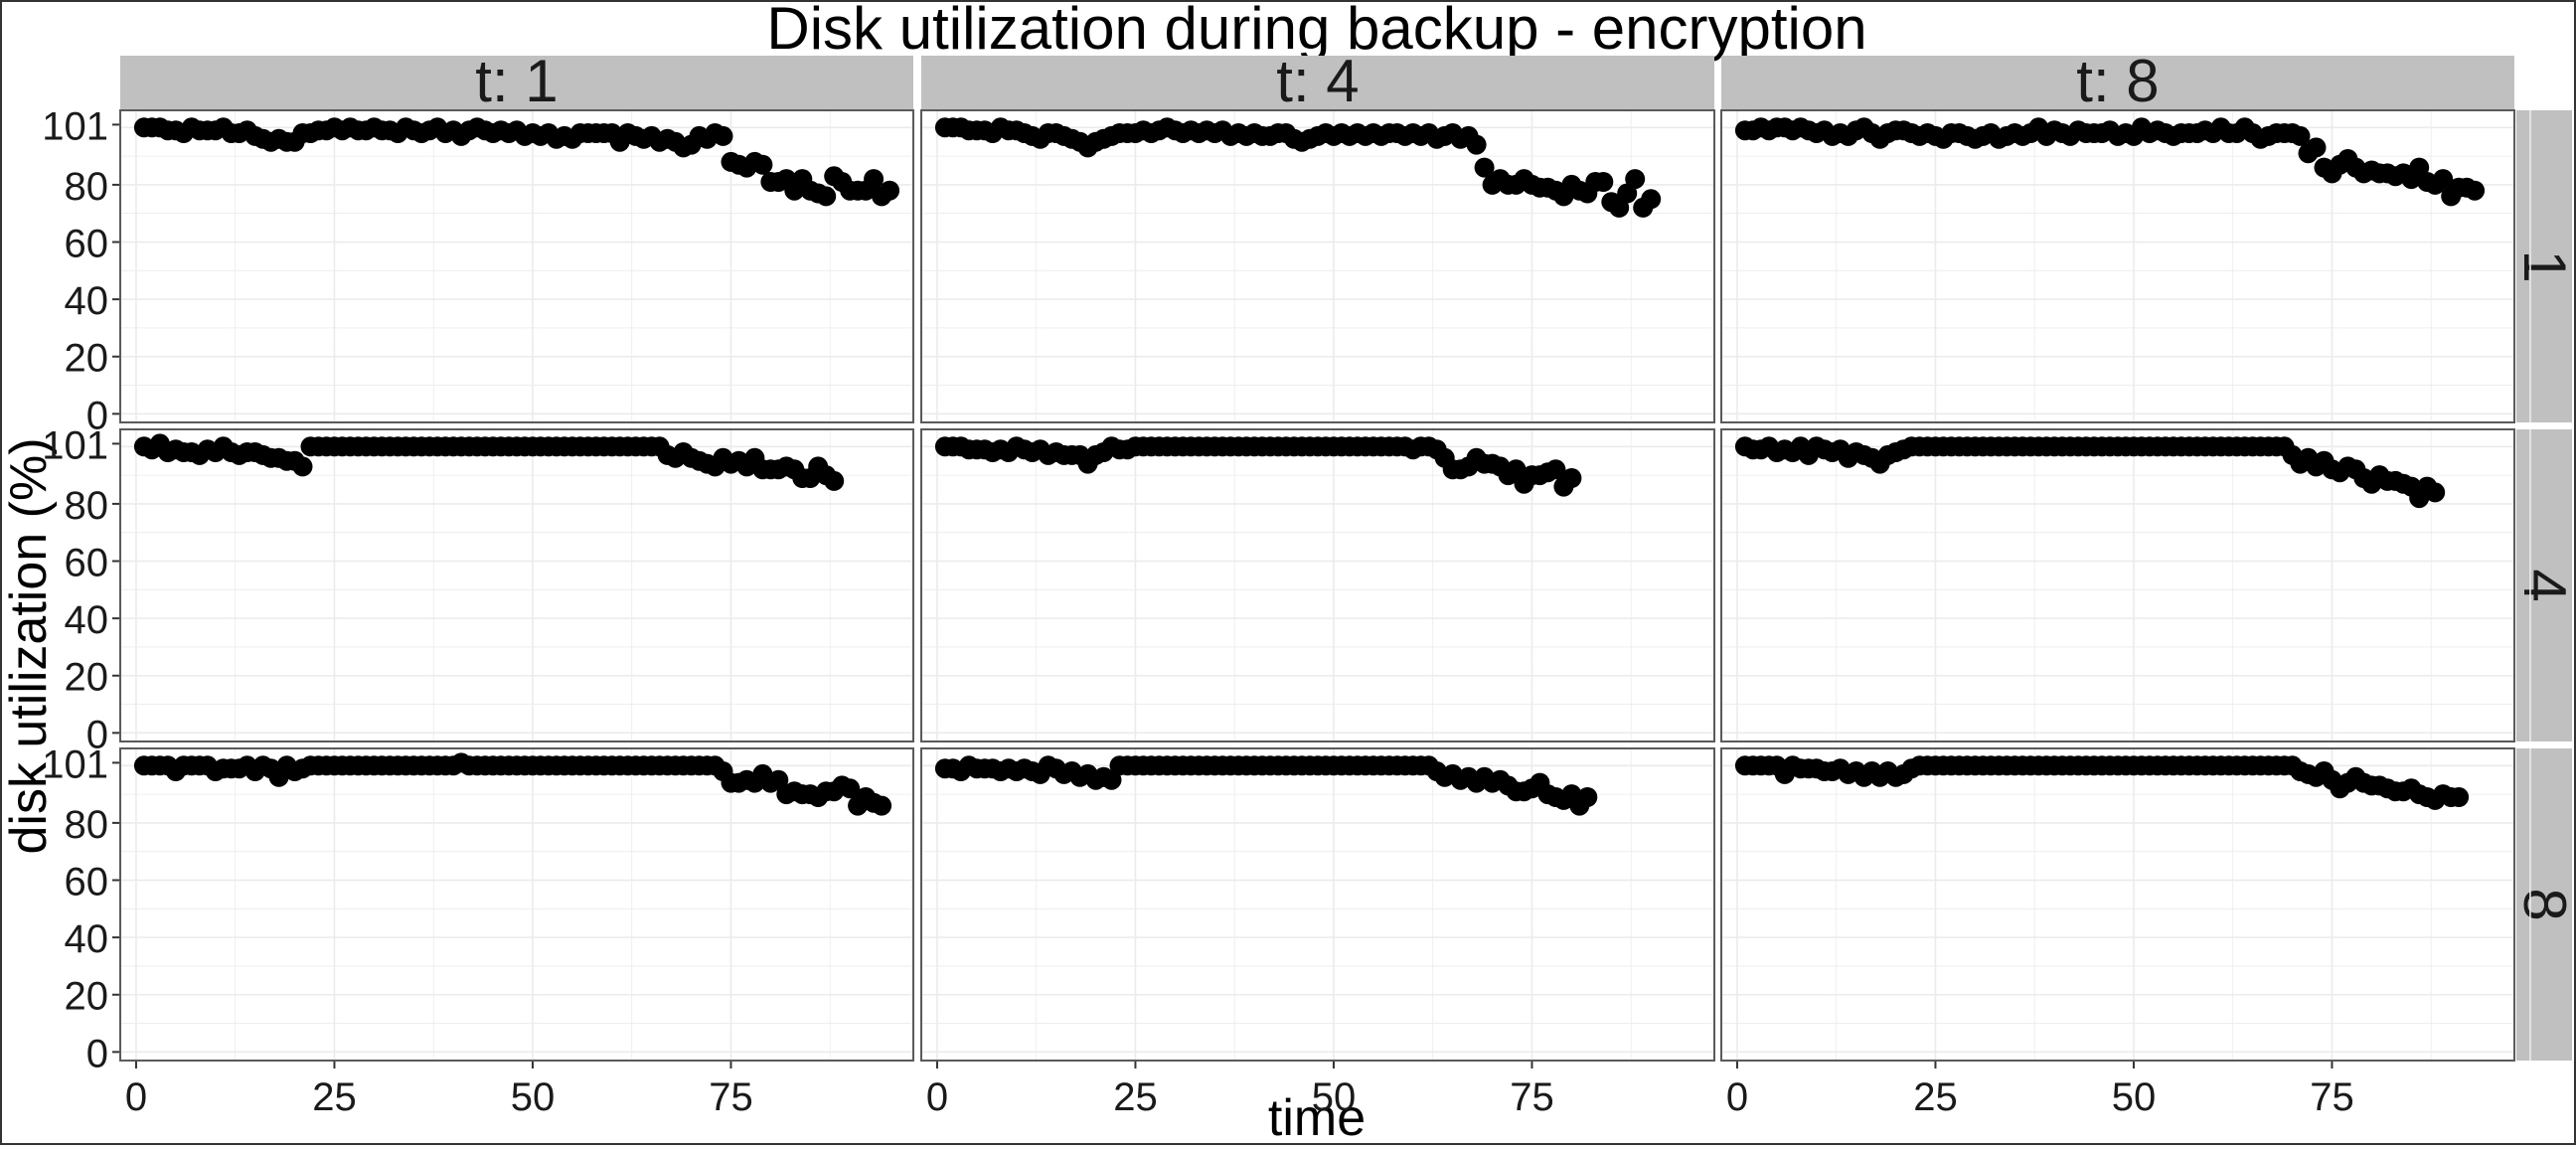 The width and height of the screenshot is (2576, 1150). I want to click on column-strip-label: t: 1, so click(516, 81).